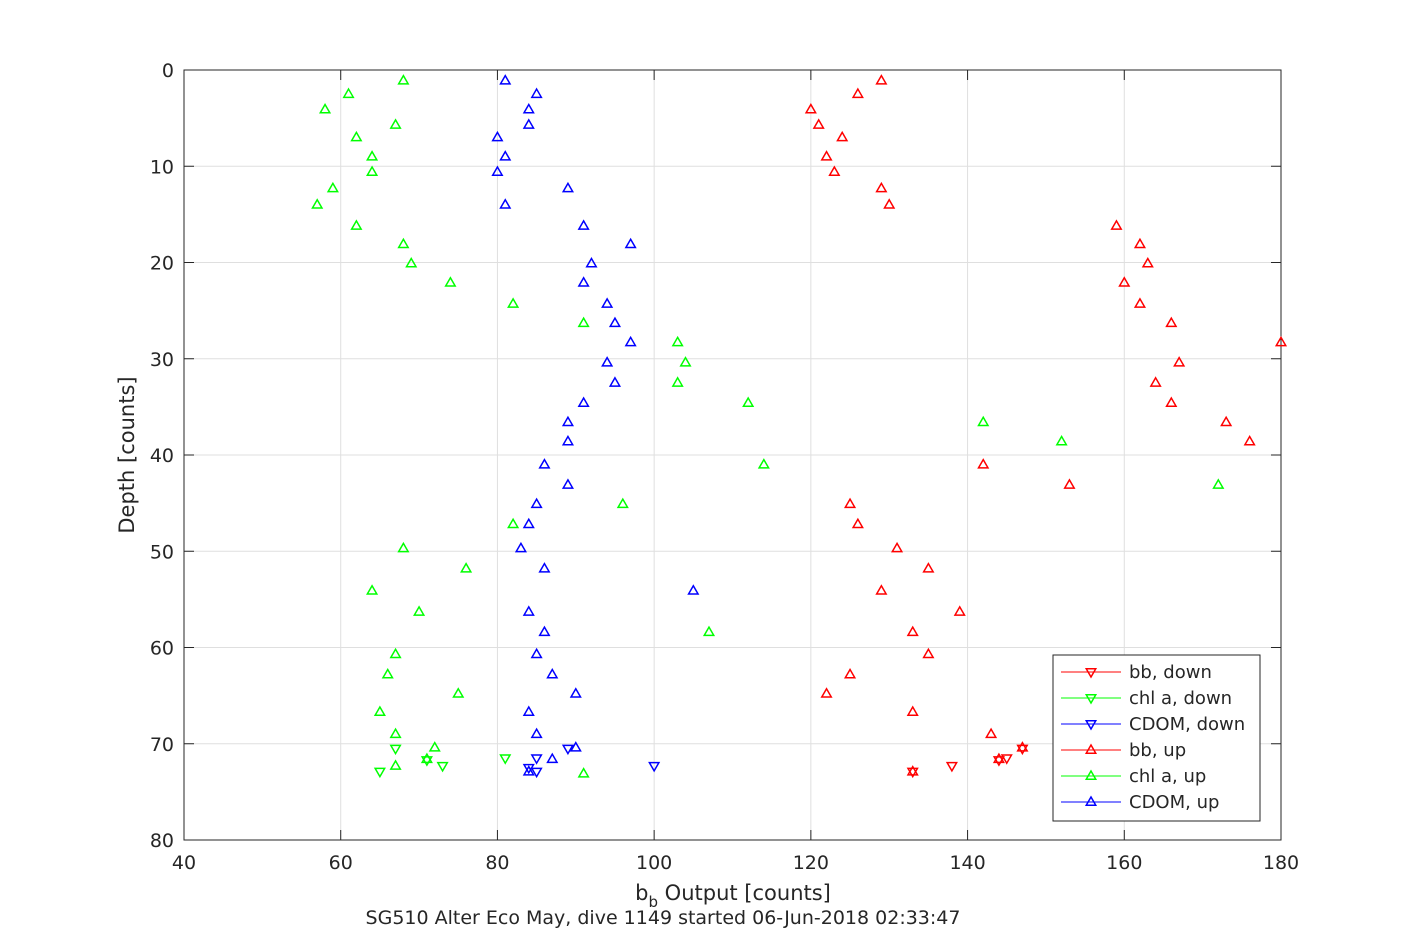 This screenshot has width=1417, height=945. Describe the element at coordinates (744, 893) in the screenshot. I see `x-axis-label-rest: Output [counts]` at that location.